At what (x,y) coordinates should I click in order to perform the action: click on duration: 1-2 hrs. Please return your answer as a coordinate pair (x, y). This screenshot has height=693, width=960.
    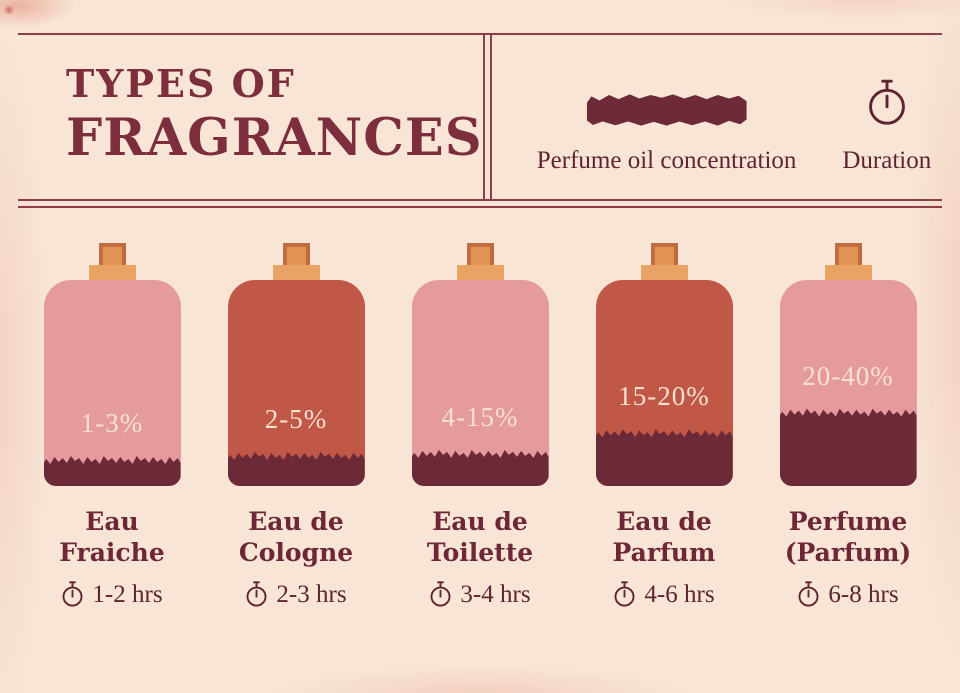
    Looking at the image, I should click on (112, 594).